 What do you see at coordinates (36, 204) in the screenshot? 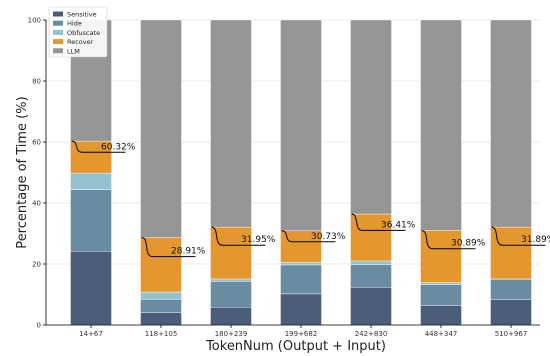
I see `y-tick-label: 40` at bounding box center [36, 204].